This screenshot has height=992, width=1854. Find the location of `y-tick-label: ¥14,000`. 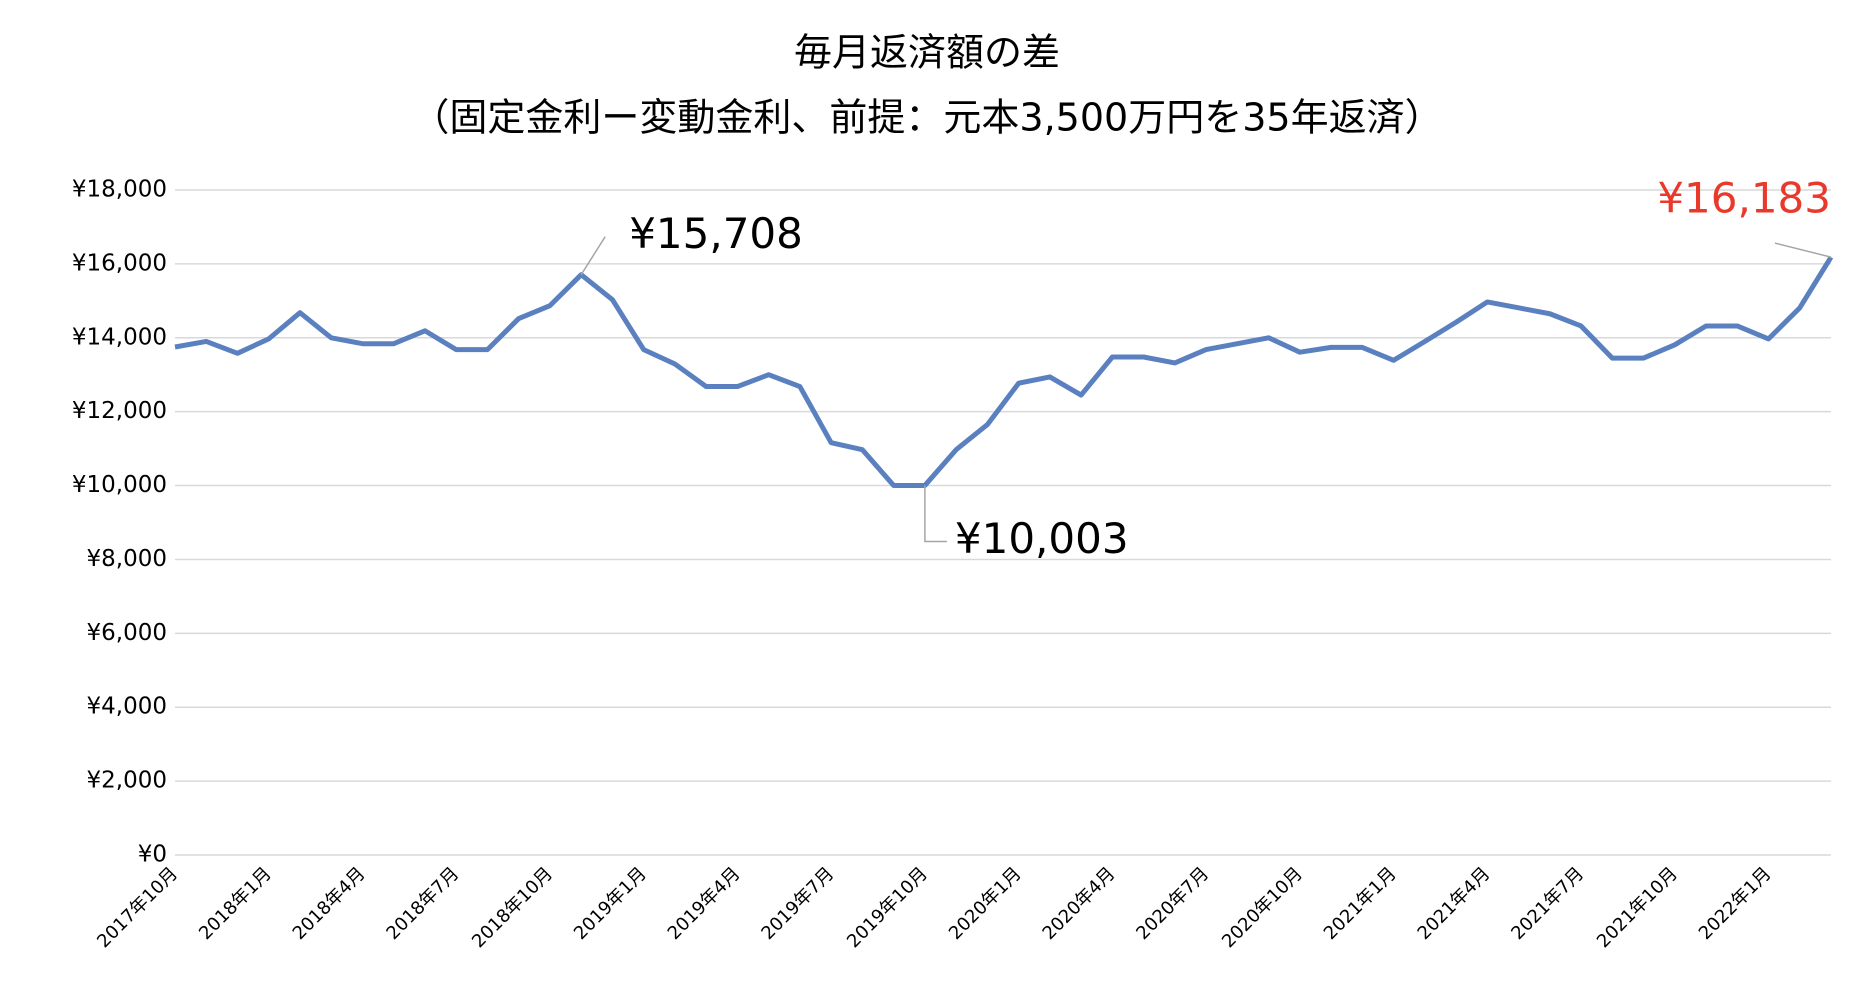

y-tick-label: ¥14,000 is located at coordinates (119, 337).